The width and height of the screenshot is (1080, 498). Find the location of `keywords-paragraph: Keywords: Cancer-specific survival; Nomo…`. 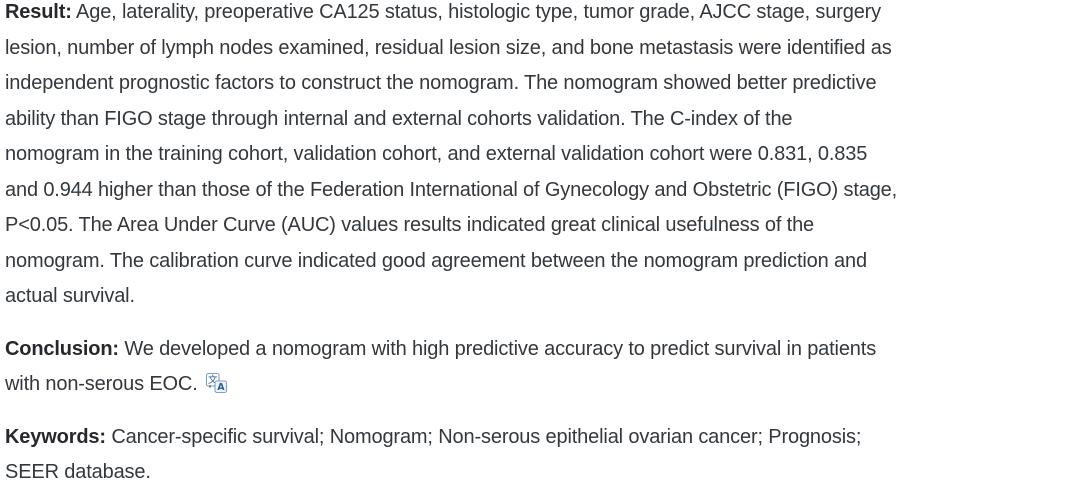

keywords-paragraph: Keywords: Cancer-specific survival; Nomo… is located at coordinates (539, 455).